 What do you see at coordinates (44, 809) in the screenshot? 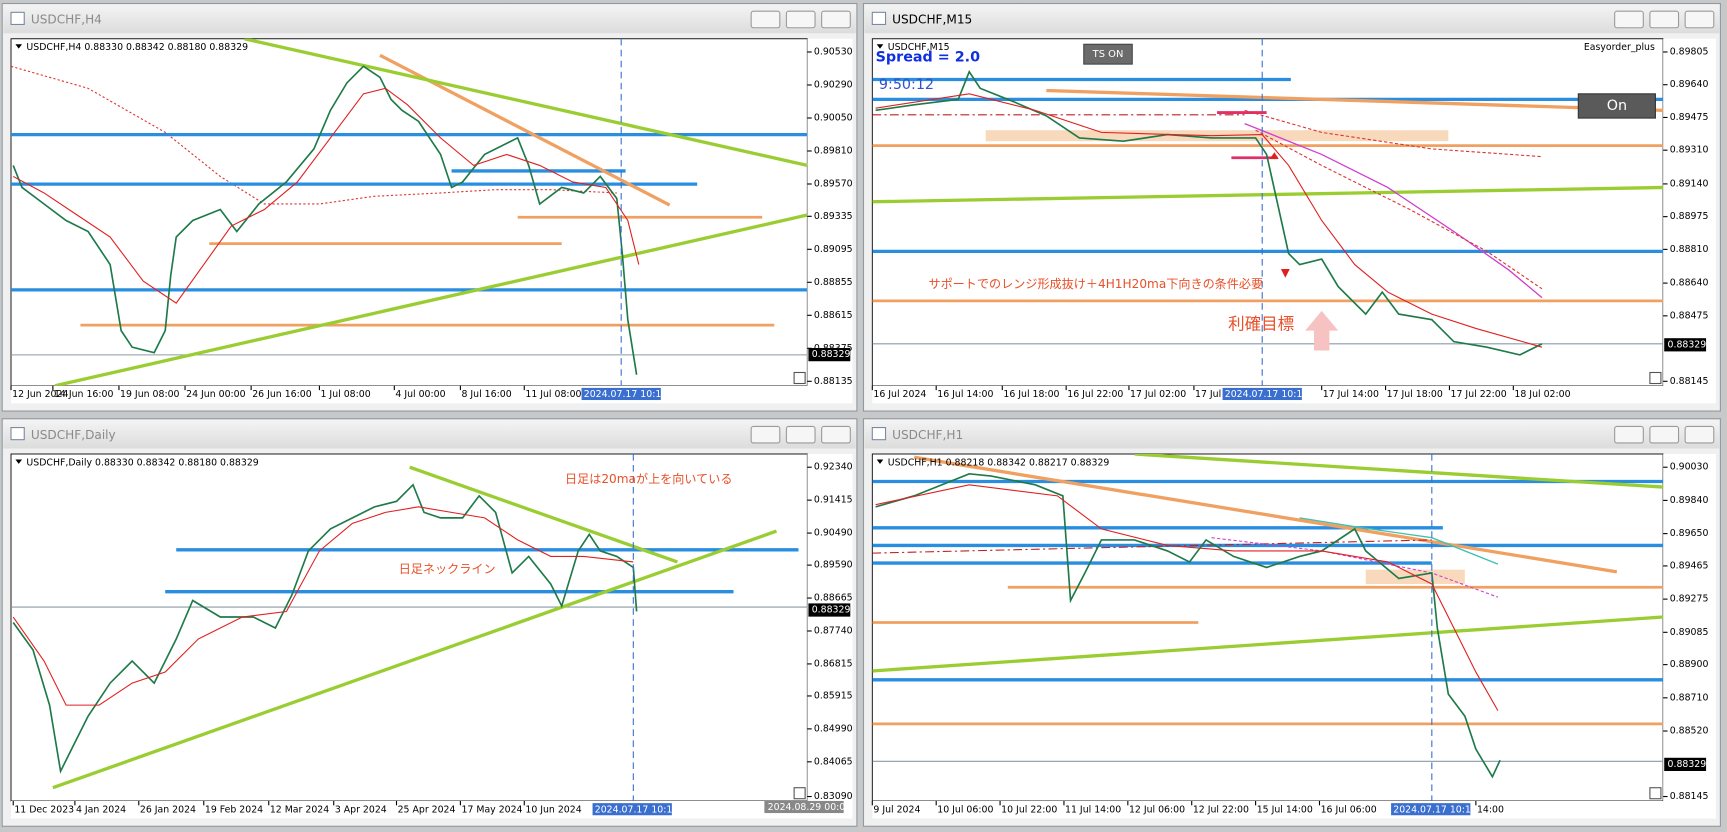
I see `time-label: 11 Dec 2023` at bounding box center [44, 809].